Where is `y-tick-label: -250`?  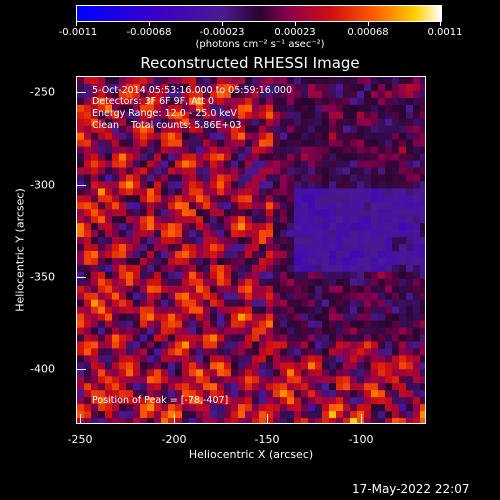 y-tick-label: -250 is located at coordinates (42, 92).